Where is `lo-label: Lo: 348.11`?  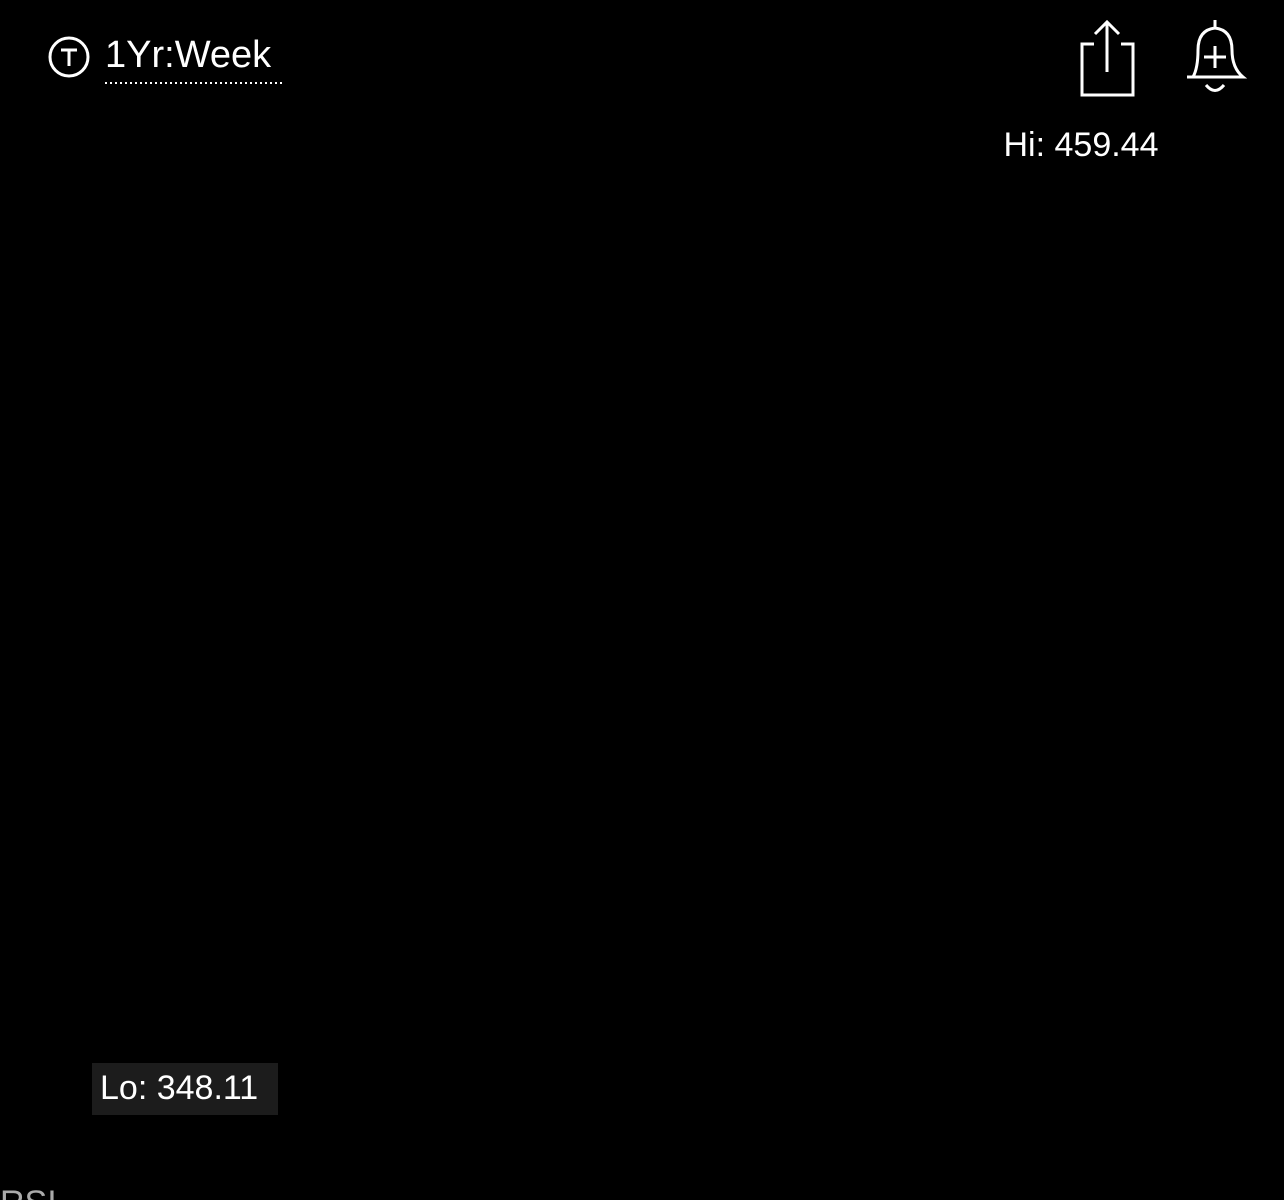 lo-label: Lo: 348.11 is located at coordinates (179, 1088).